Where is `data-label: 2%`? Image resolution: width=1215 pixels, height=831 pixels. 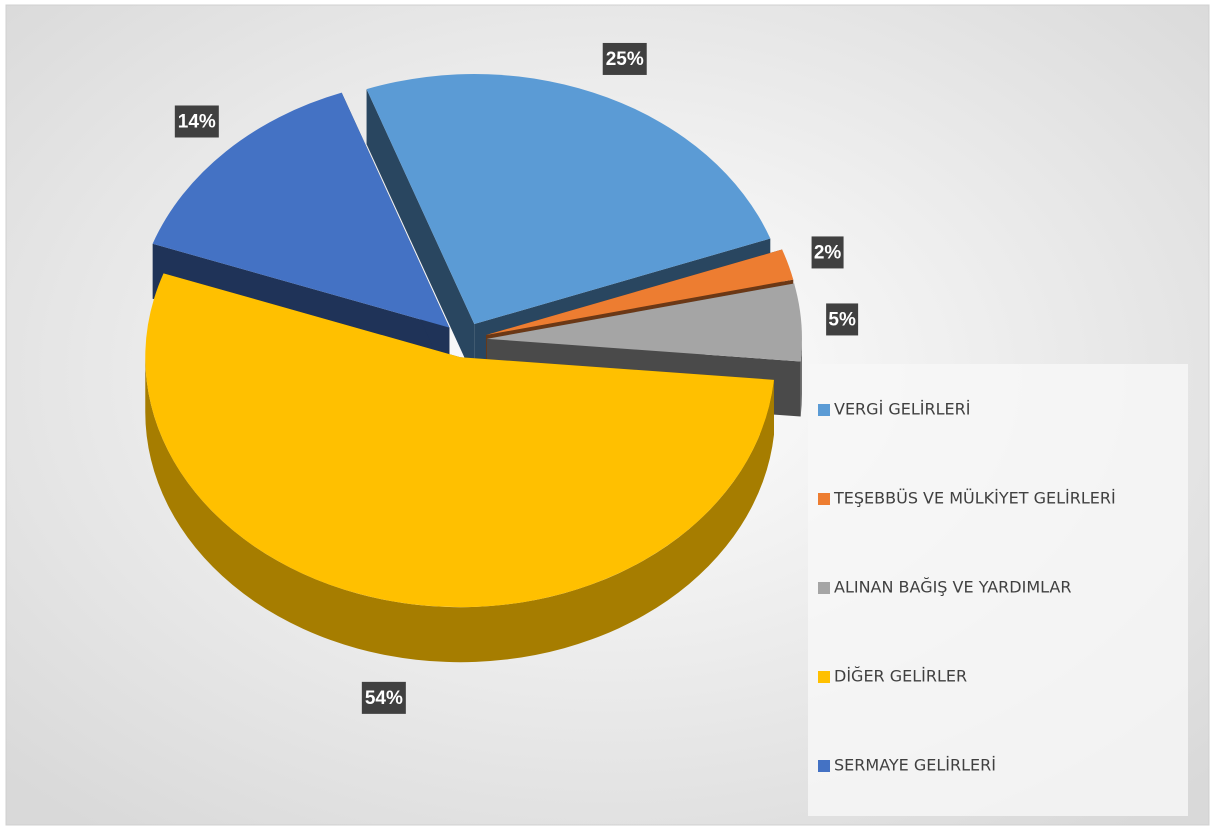
data-label: 2% is located at coordinates (828, 252).